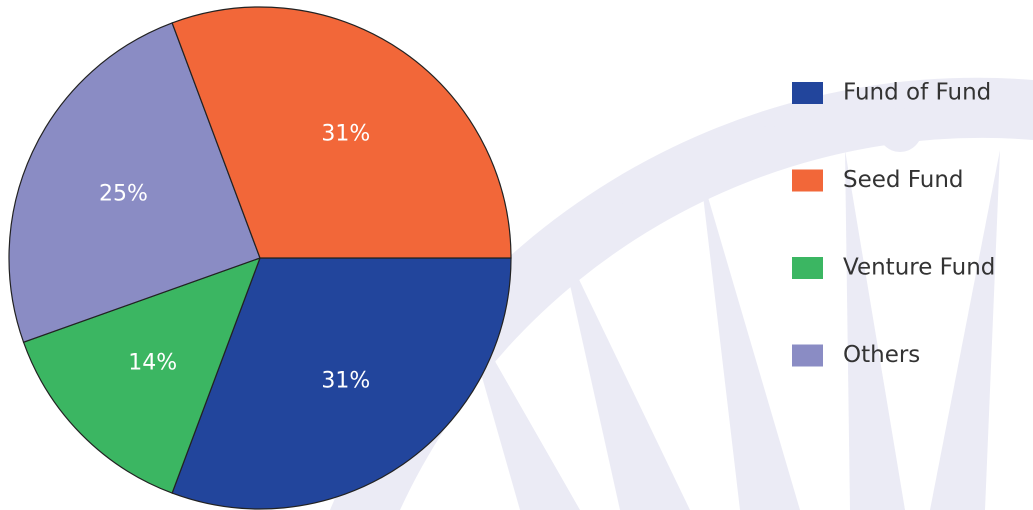 This screenshot has height=510, width=1033. Describe the element at coordinates (893, 224) in the screenshot. I see `legend: Fund of Fund Seed Fund Venture Fund Others` at that location.